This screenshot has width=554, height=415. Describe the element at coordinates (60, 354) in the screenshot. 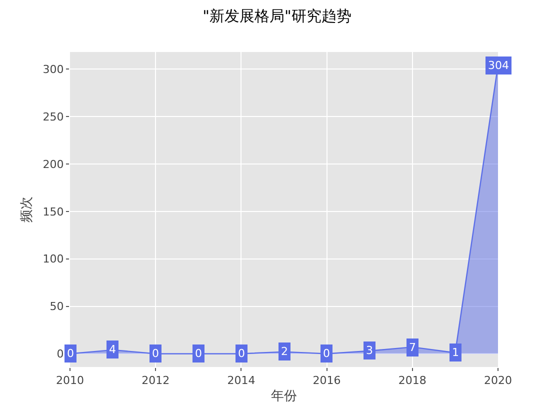

I see `y-tick-label: 0` at that location.